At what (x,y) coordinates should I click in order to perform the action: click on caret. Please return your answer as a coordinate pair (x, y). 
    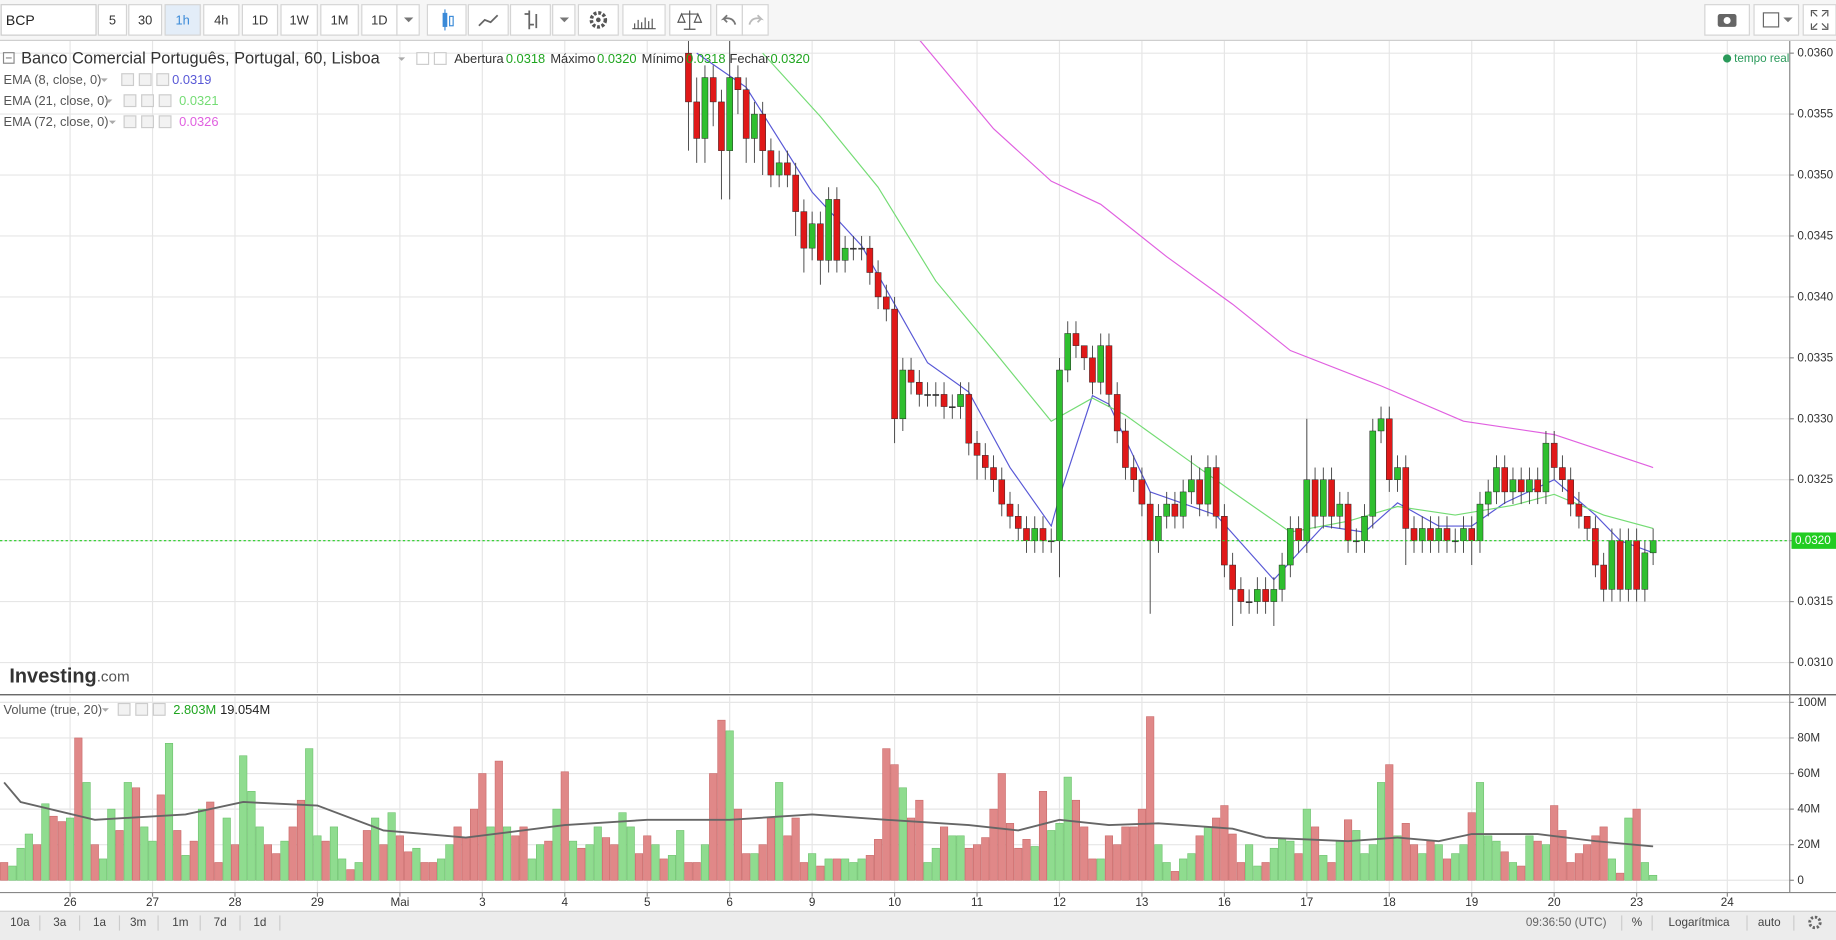
    Looking at the image, I should click on (408, 20).